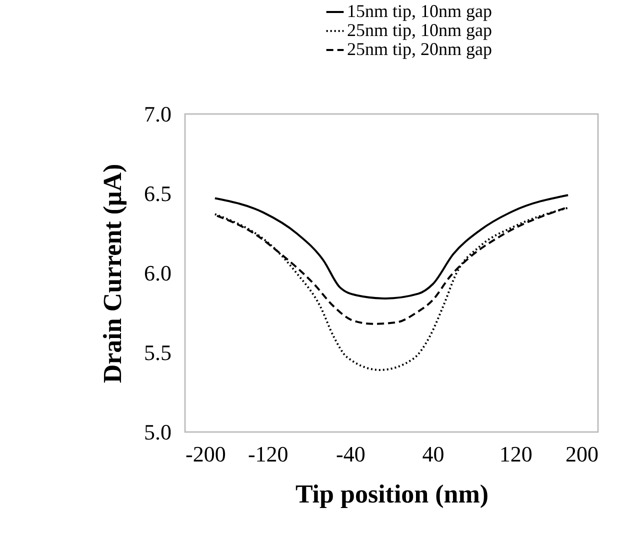  Describe the element at coordinates (268, 454) in the screenshot. I see `x-tick-label: -120` at that location.